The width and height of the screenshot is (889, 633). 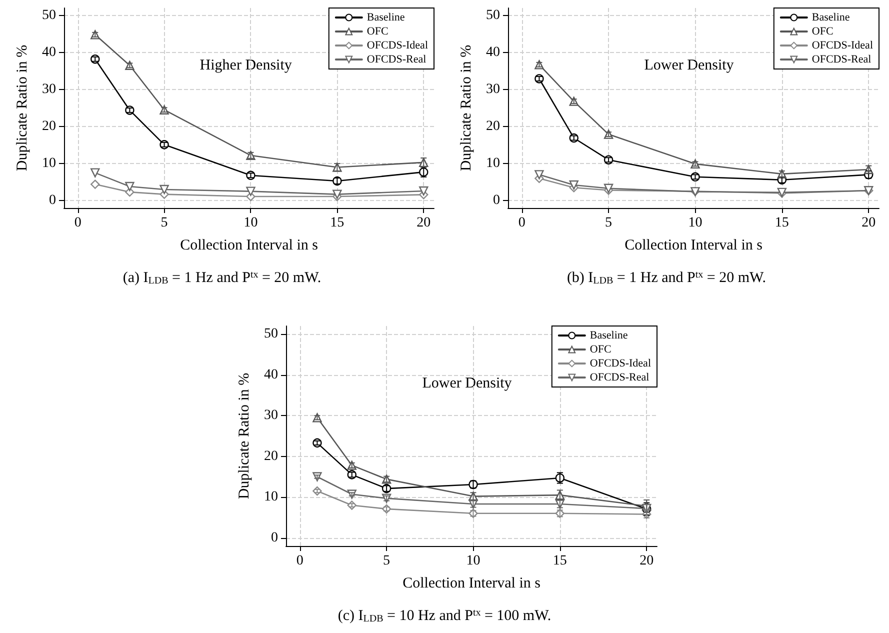 What do you see at coordinates (246, 66) in the screenshot?
I see `annotation: Higher Density` at bounding box center [246, 66].